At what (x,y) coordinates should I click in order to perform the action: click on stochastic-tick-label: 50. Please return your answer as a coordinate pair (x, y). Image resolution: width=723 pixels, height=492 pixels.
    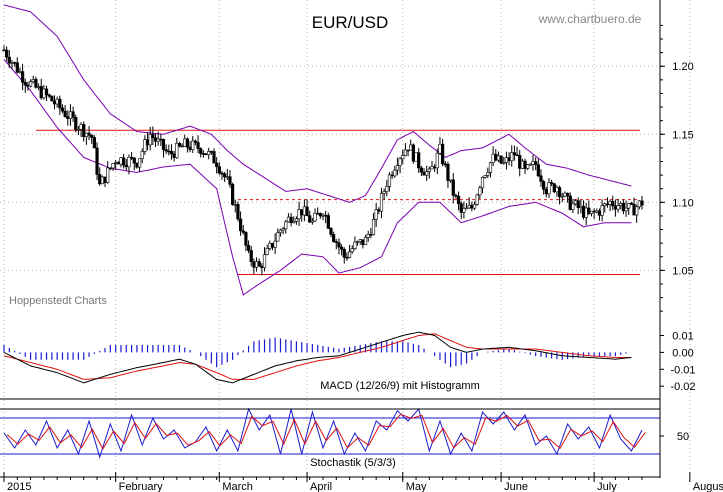
    Looking at the image, I should click on (683, 437).